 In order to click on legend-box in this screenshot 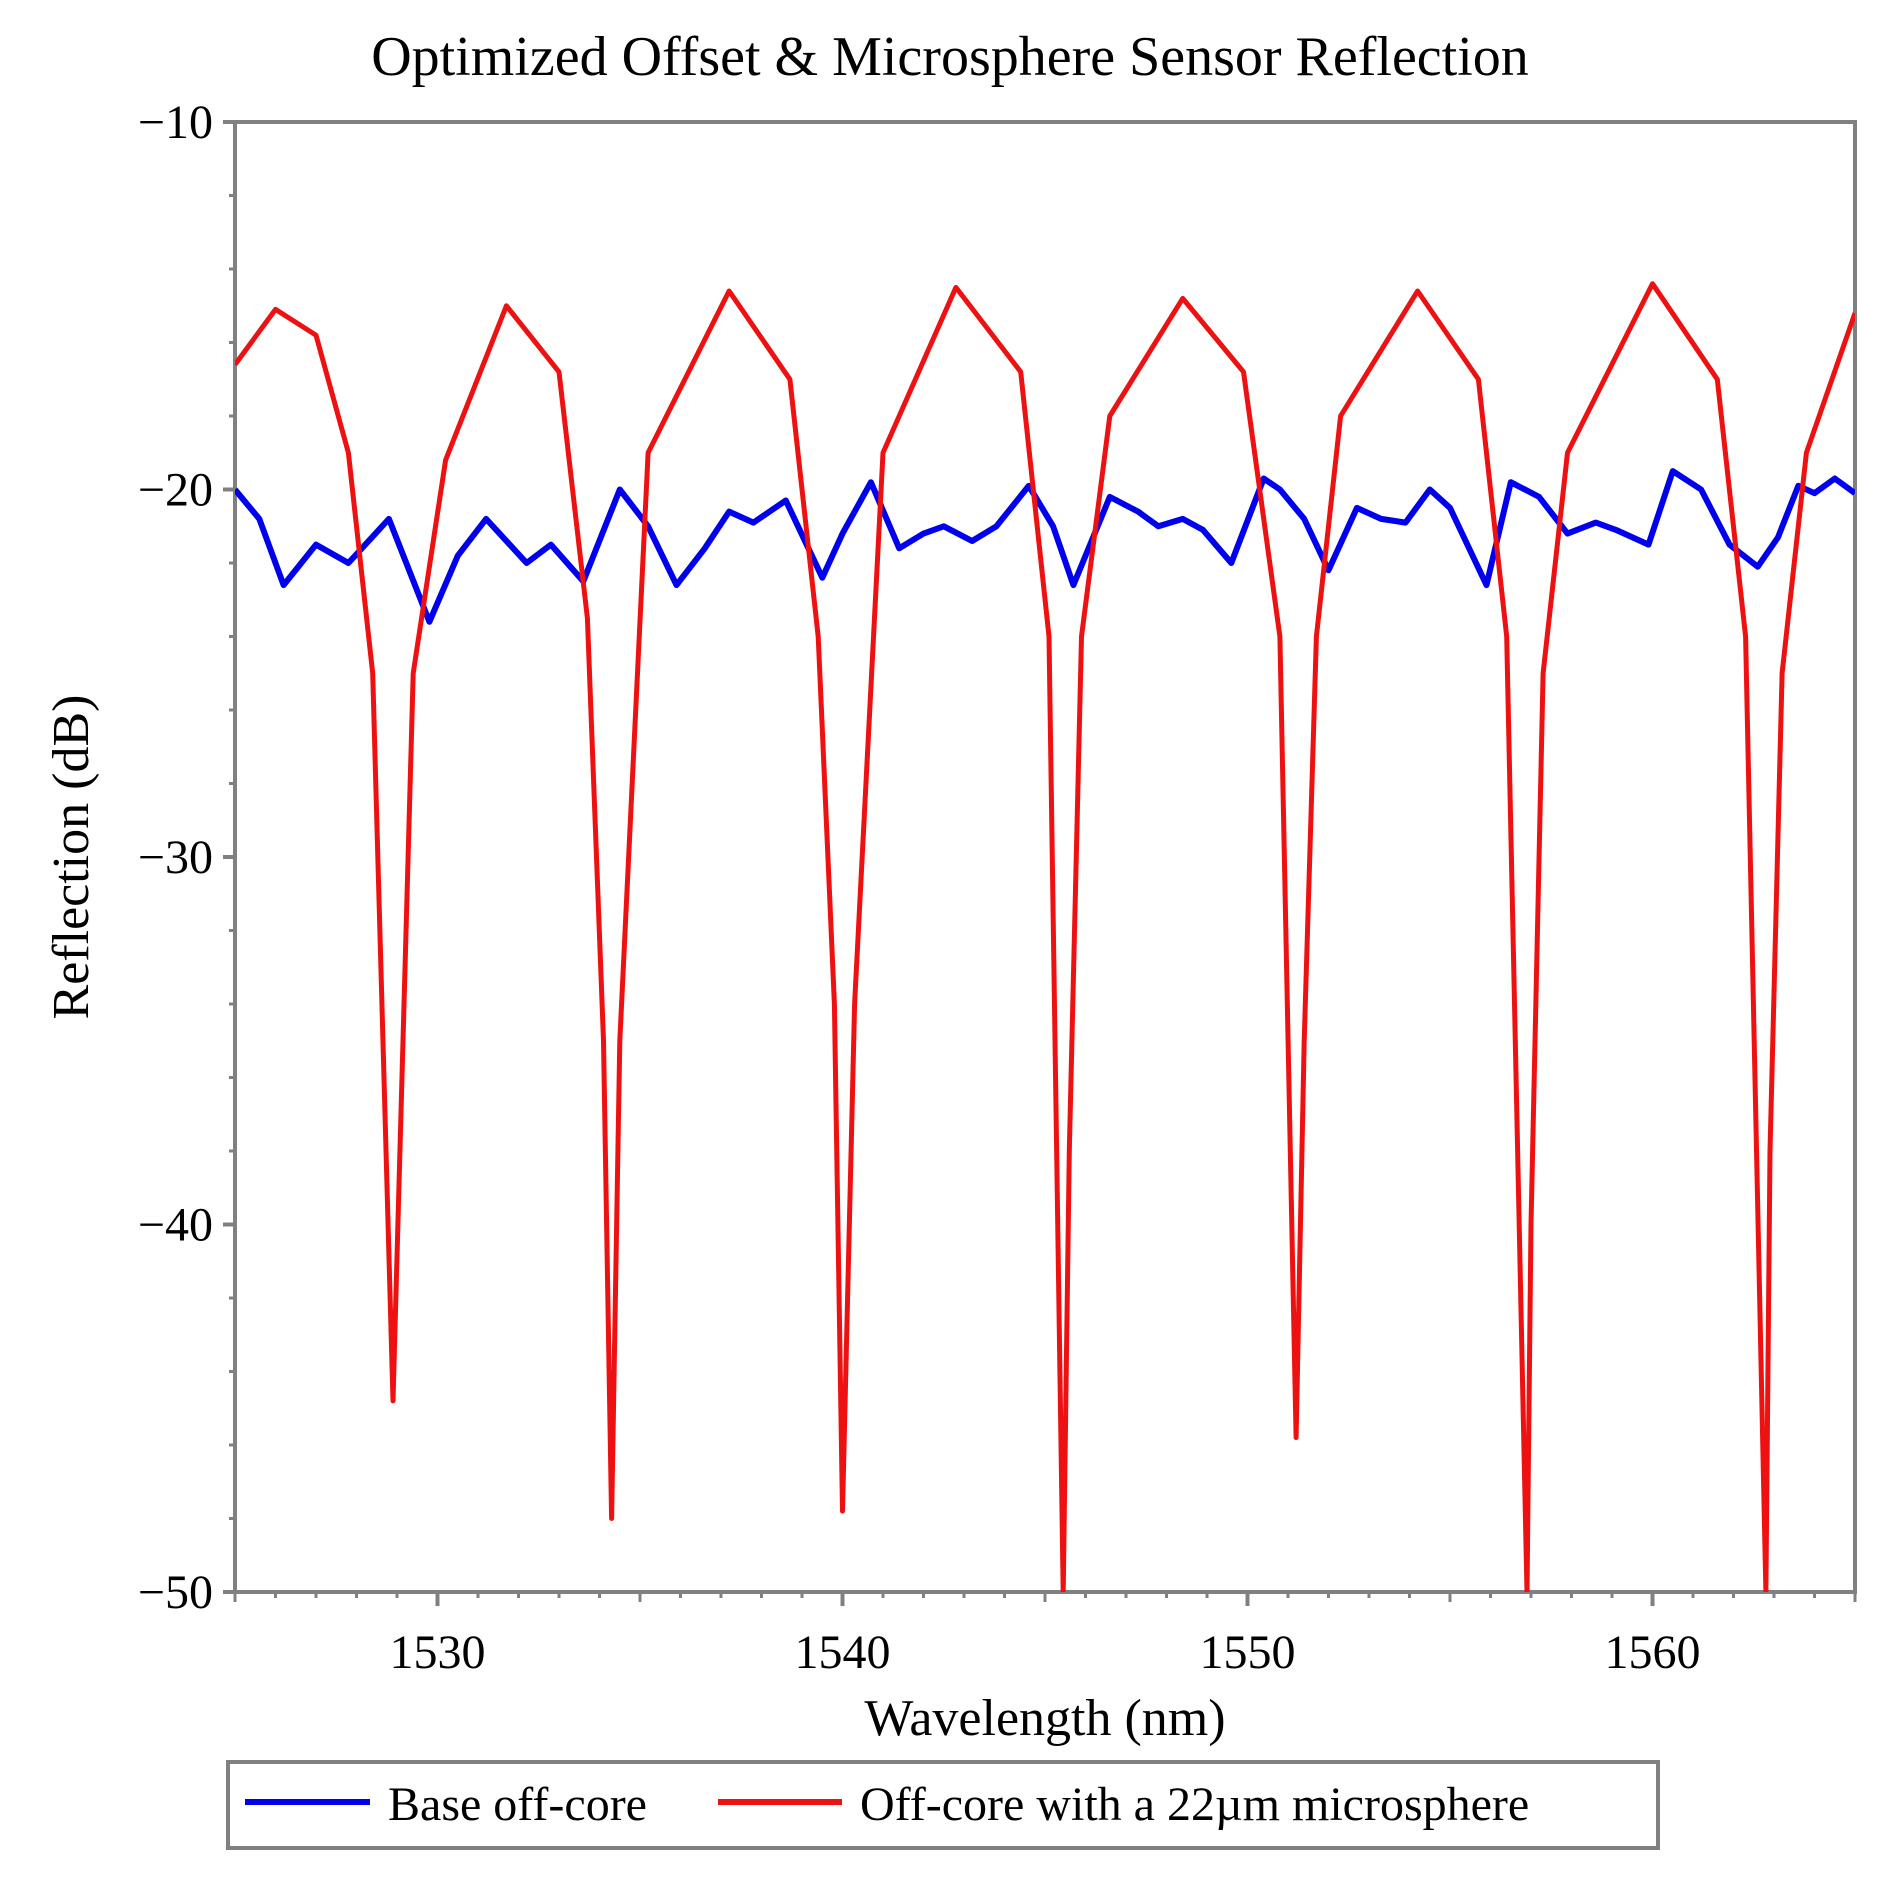, I will do `click(943, 1805)`.